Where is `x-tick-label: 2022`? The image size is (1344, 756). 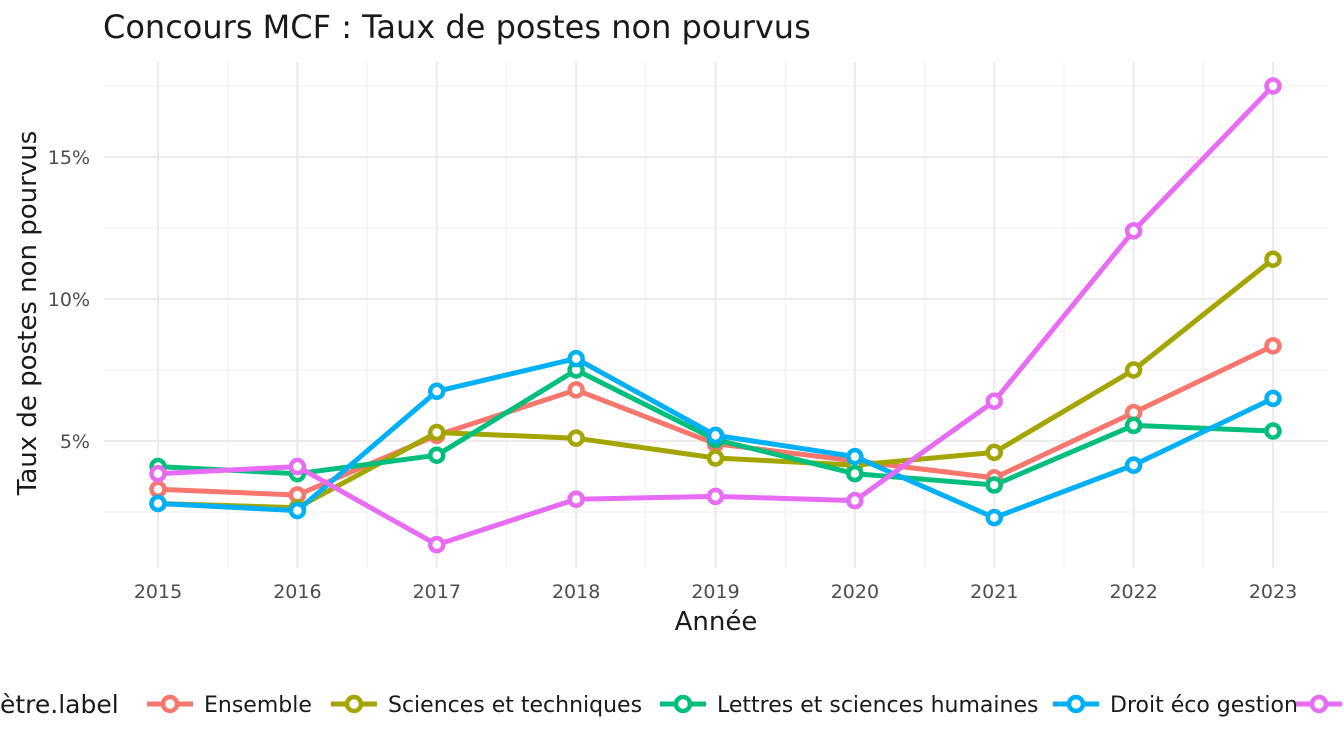 x-tick-label: 2022 is located at coordinates (1133, 592).